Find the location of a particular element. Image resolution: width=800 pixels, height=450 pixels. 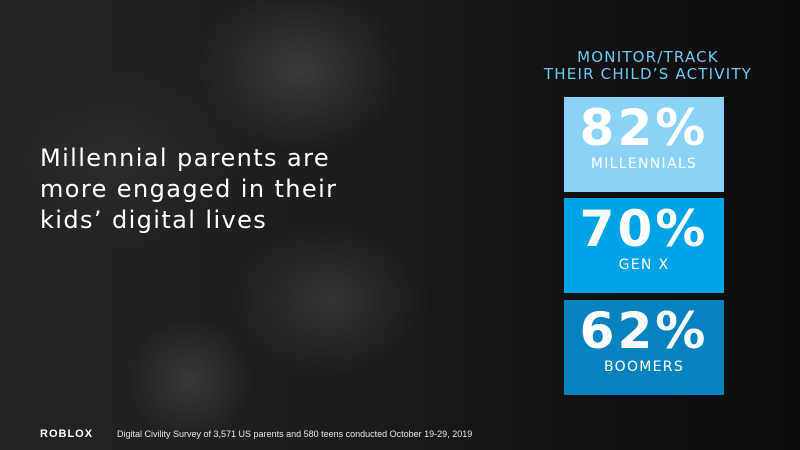

stat-value: 82% is located at coordinates (644, 128).